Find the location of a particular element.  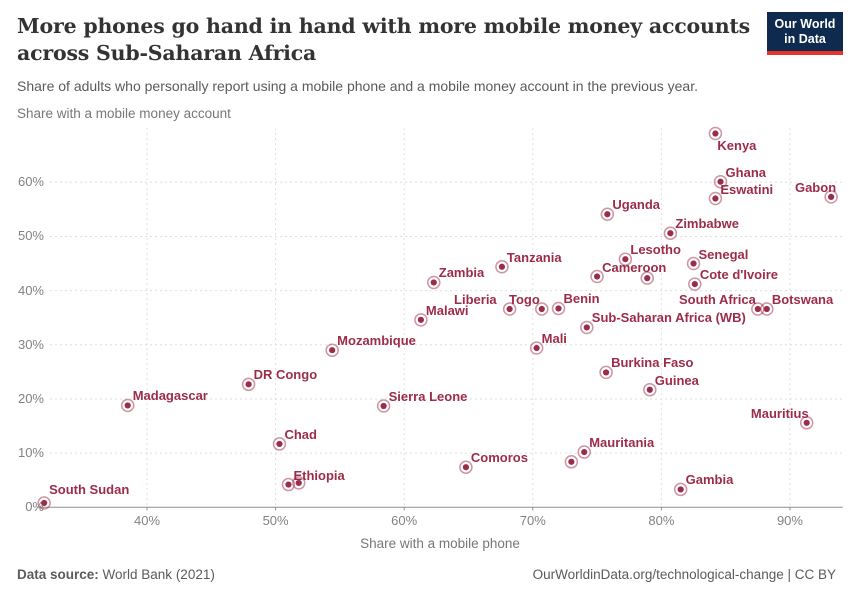

point-mali is located at coordinates (536, 348).